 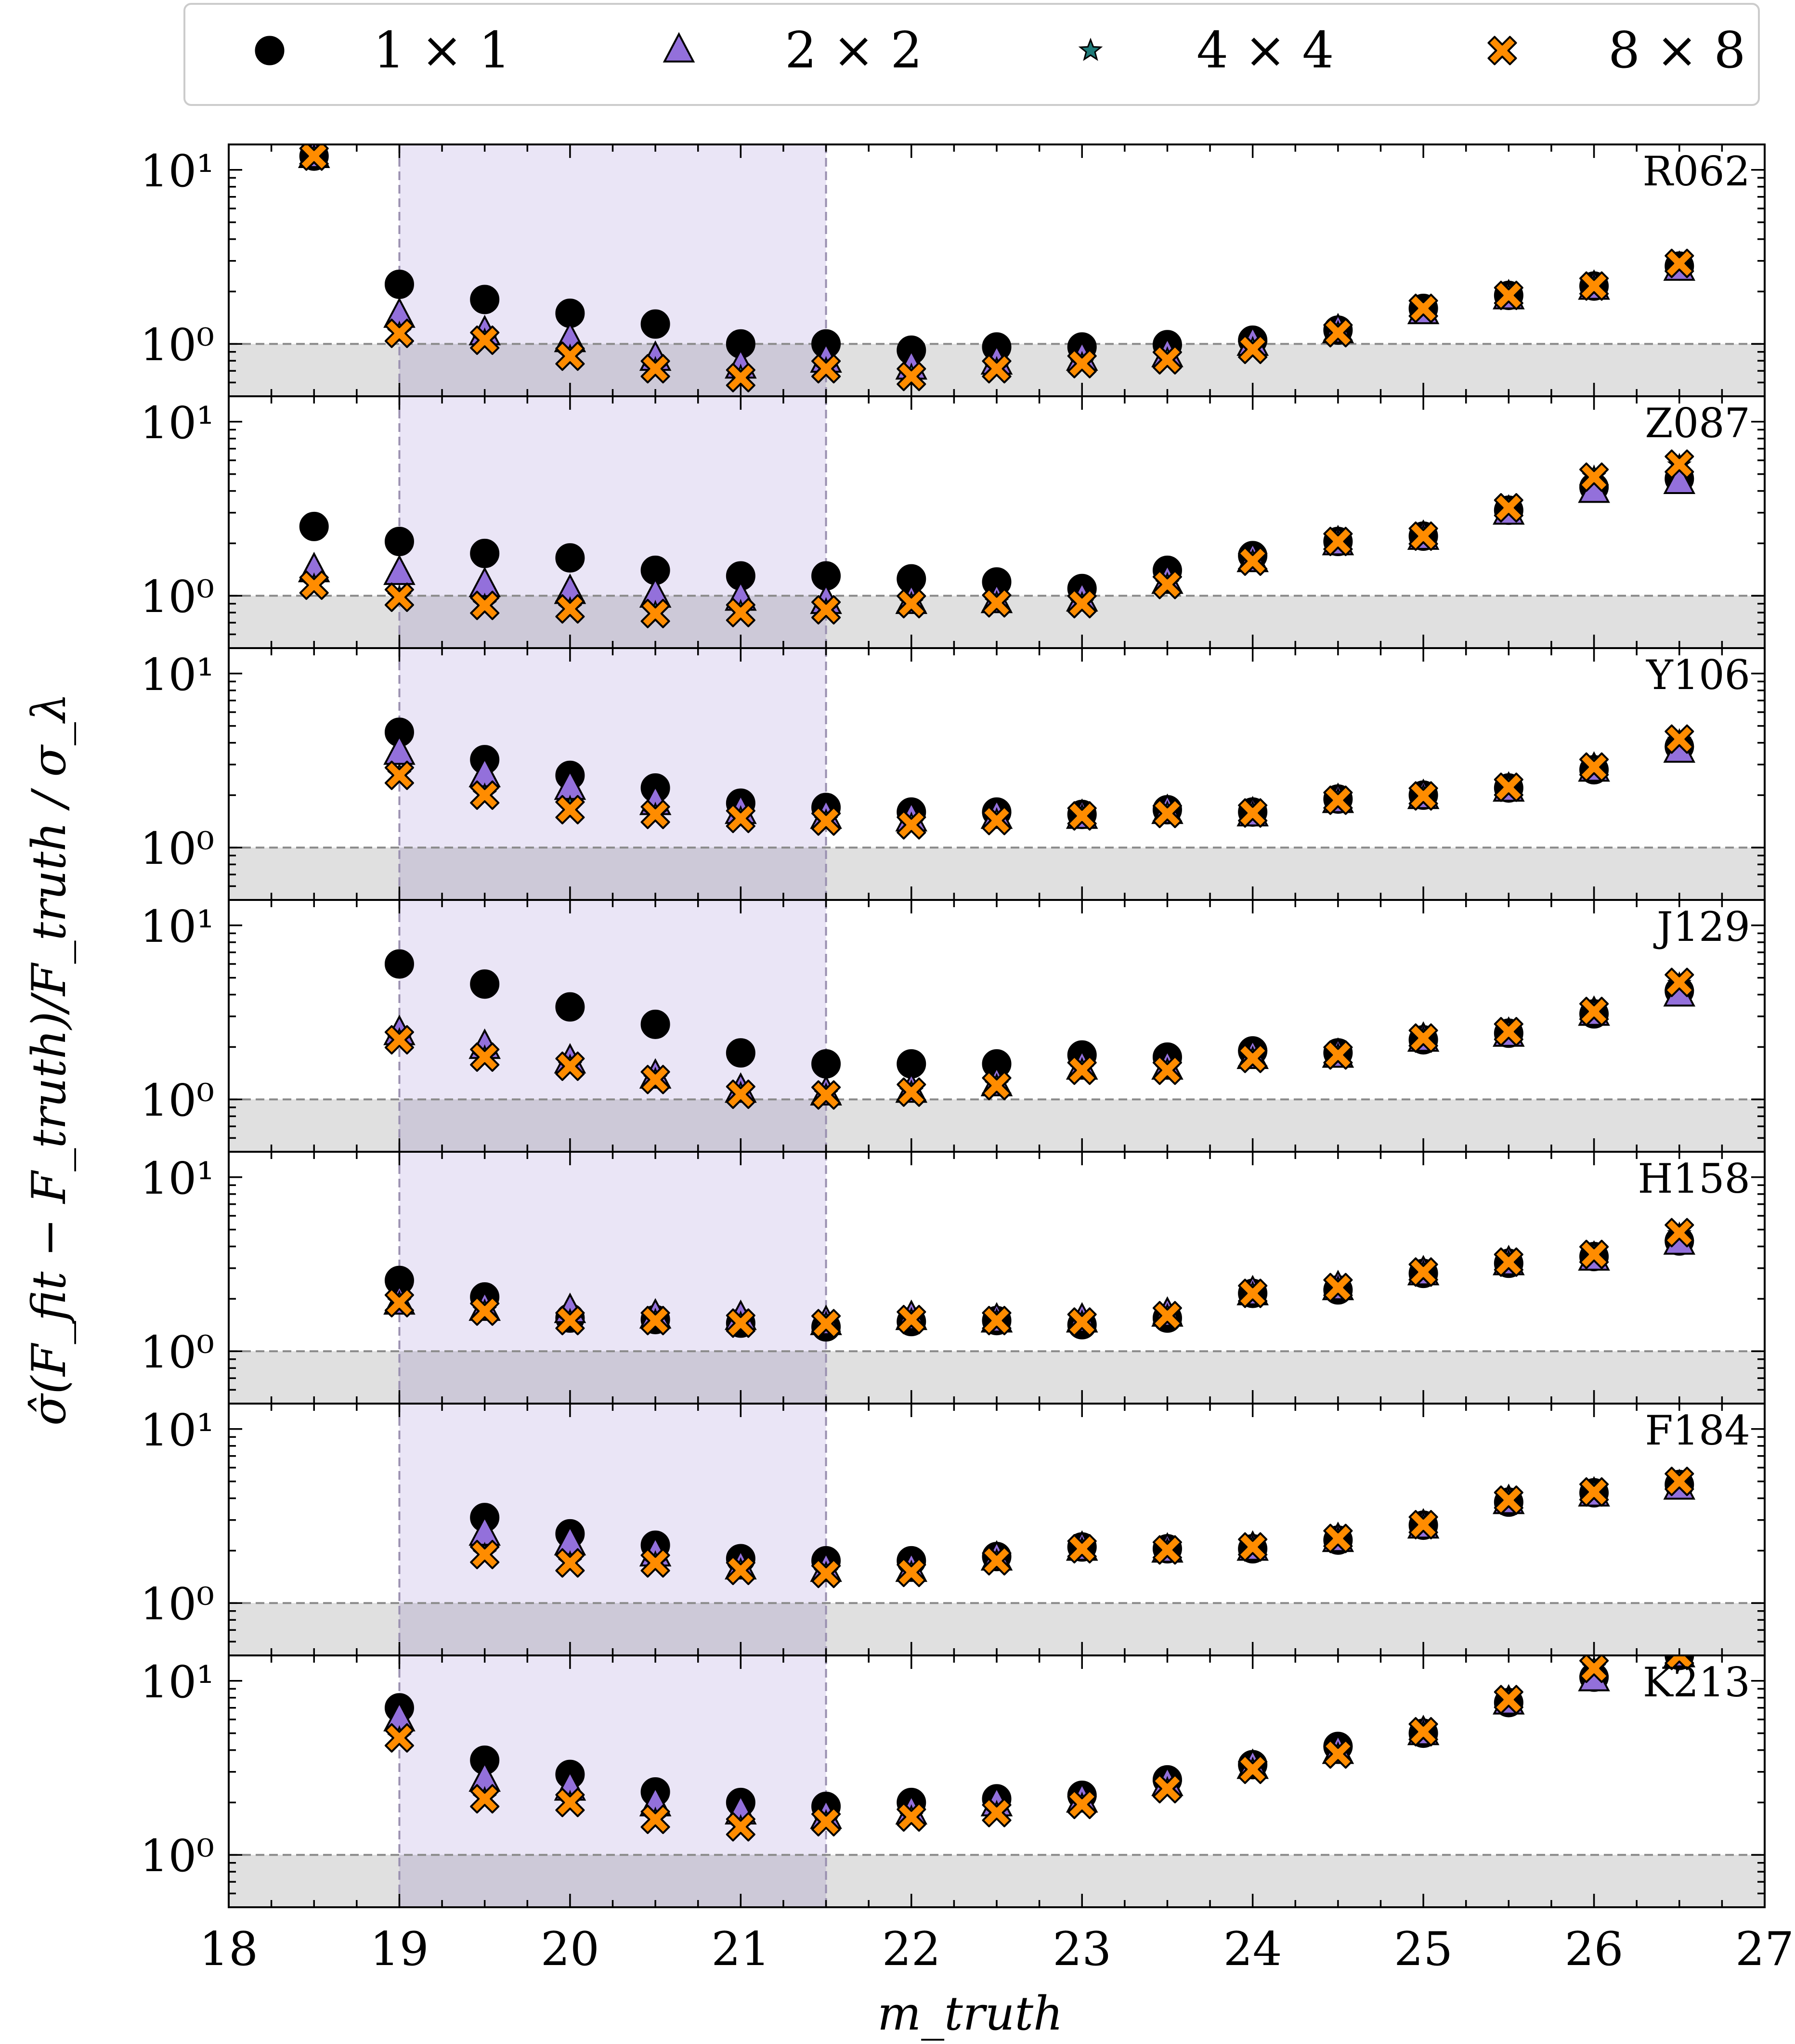 What do you see at coordinates (1764, 1949) in the screenshot?
I see `x-tick-label: 27` at bounding box center [1764, 1949].